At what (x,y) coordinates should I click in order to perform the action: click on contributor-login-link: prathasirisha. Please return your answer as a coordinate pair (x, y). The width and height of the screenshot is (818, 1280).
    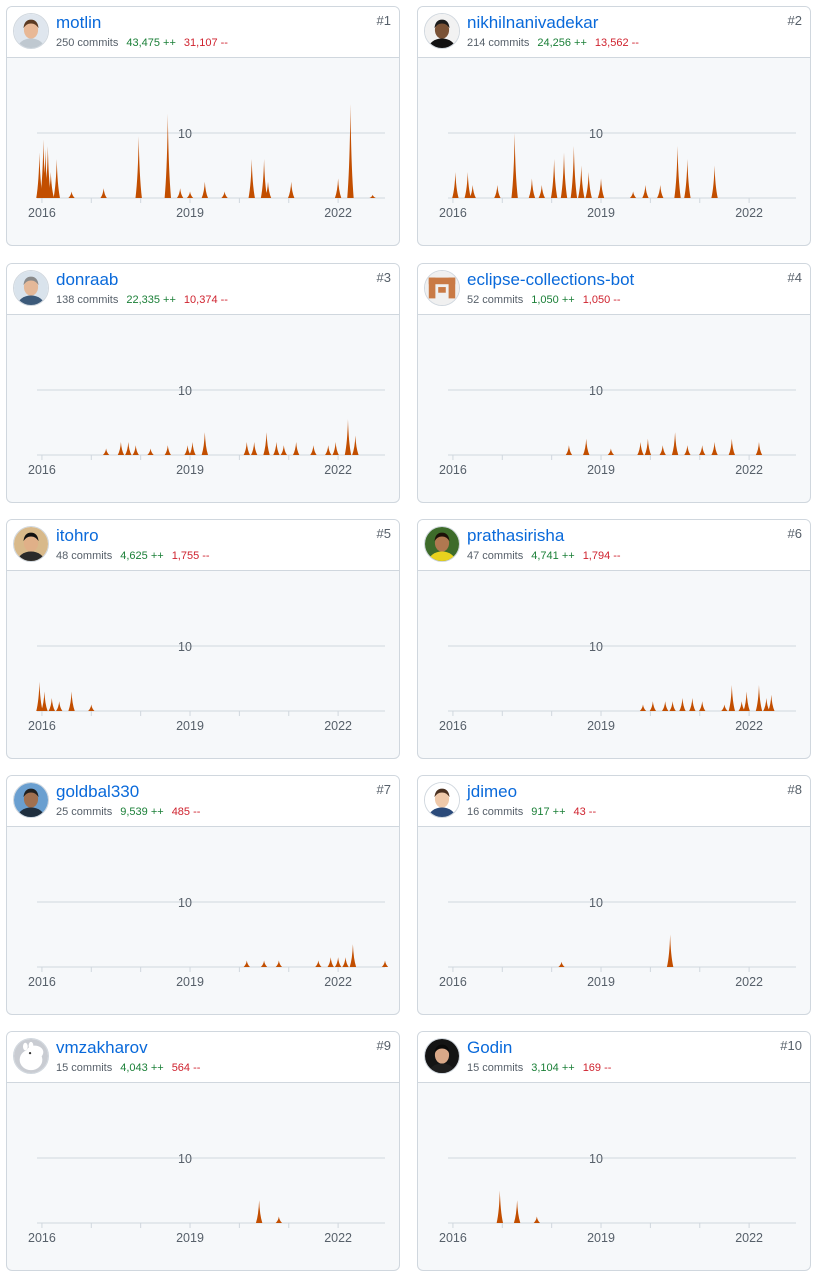
    Looking at the image, I should click on (516, 535).